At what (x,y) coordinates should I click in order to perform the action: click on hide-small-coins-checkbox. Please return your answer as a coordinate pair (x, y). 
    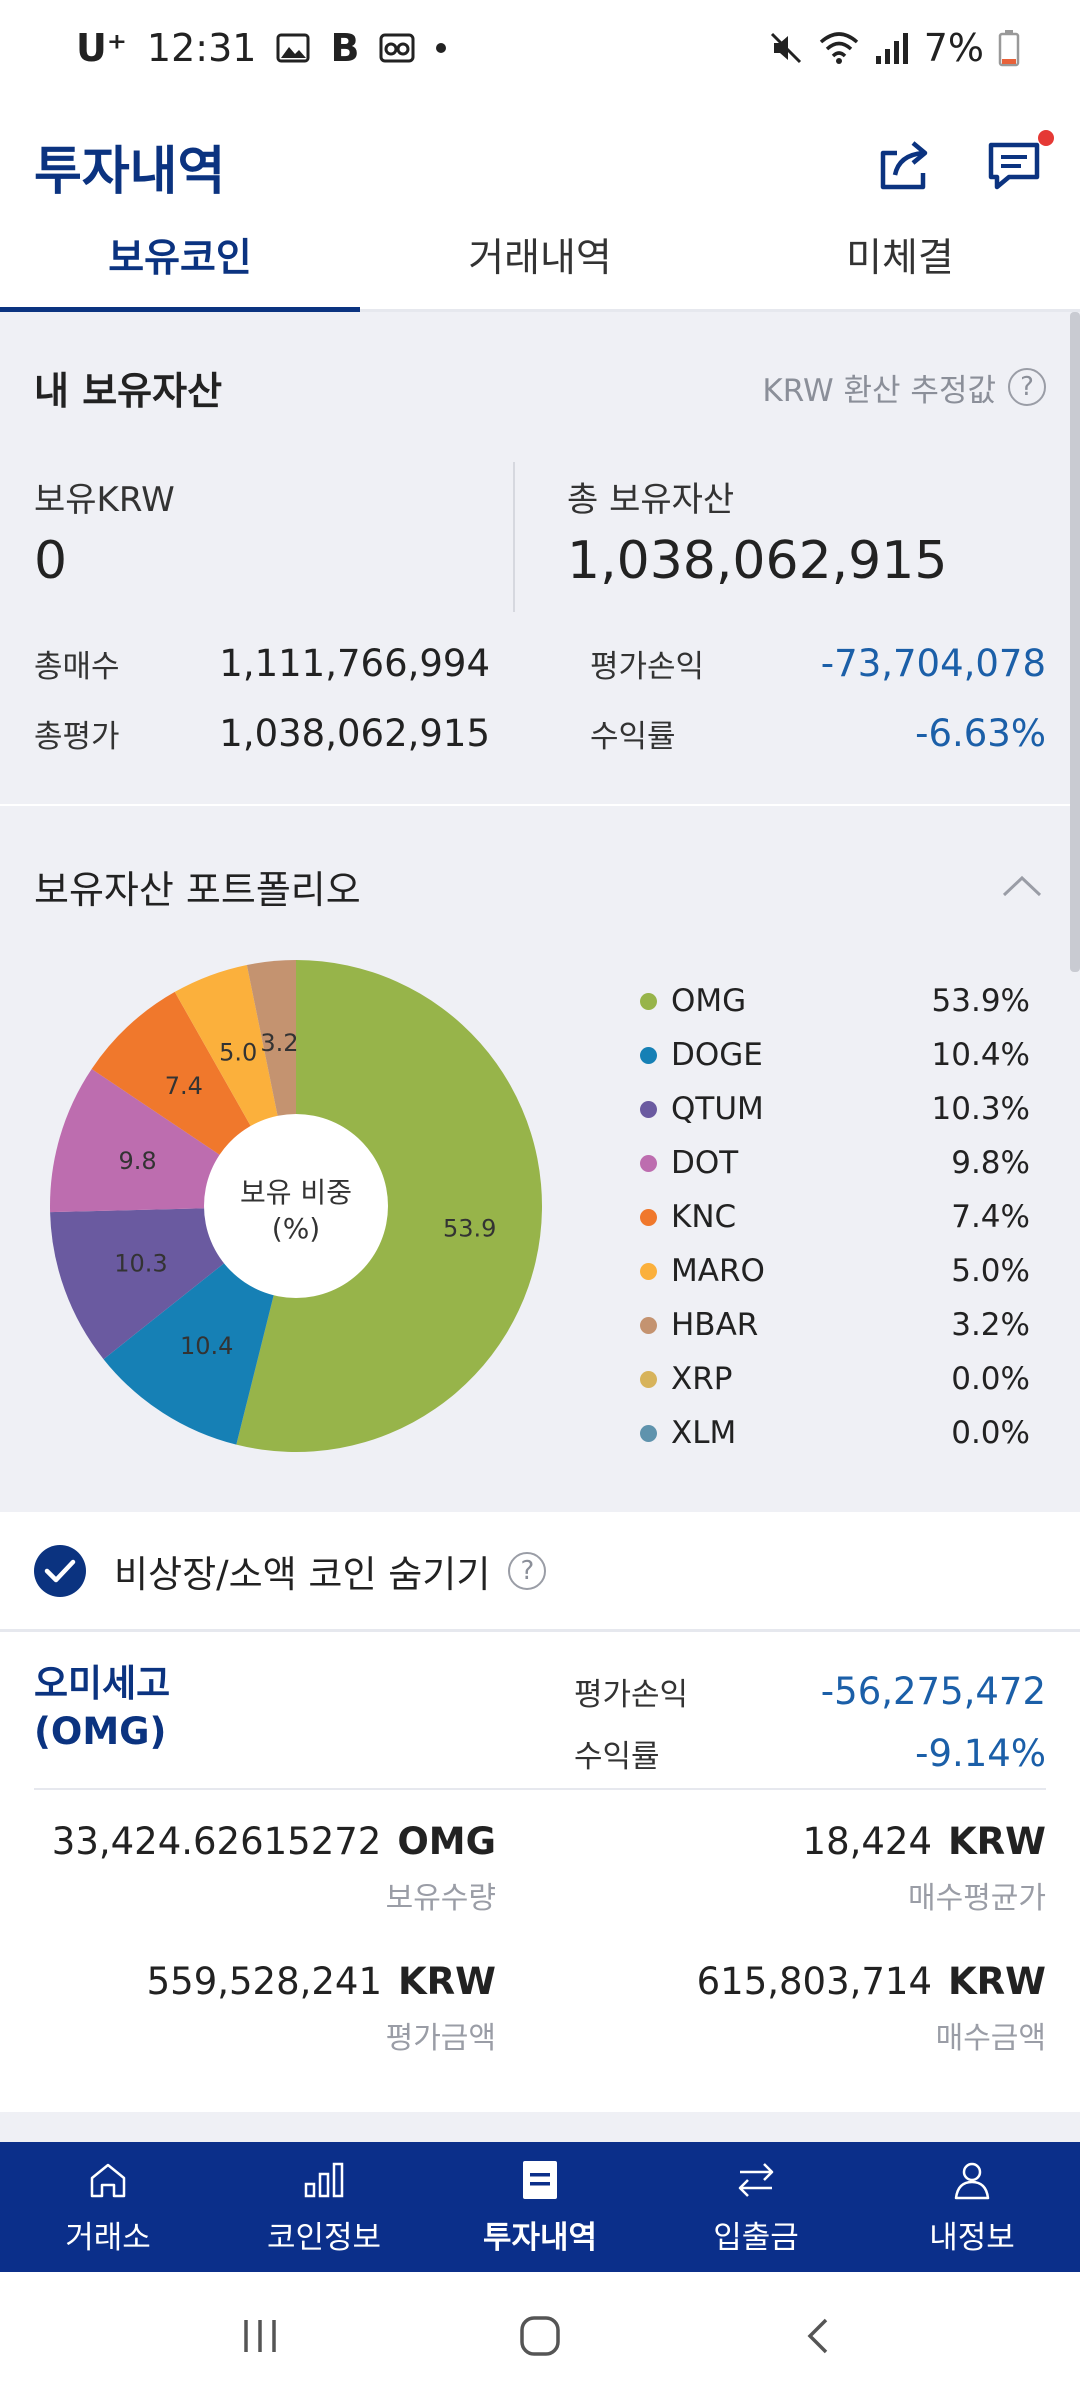
    Looking at the image, I should click on (60, 1570).